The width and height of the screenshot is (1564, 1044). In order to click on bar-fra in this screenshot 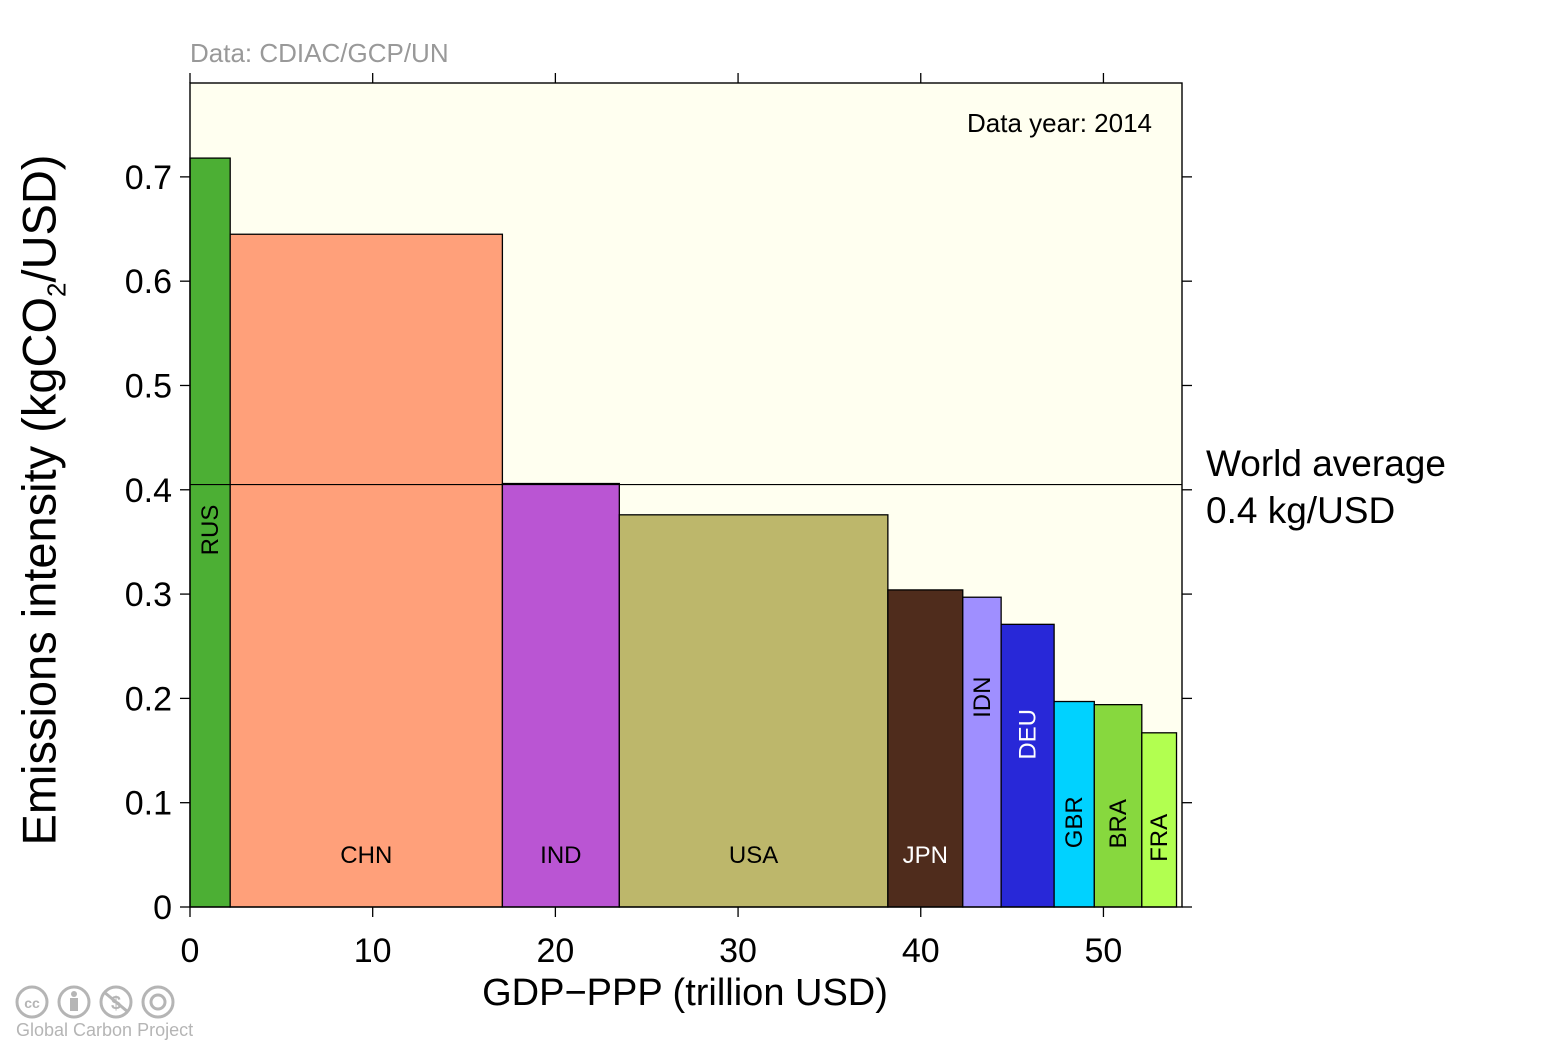, I will do `click(1159, 820)`.